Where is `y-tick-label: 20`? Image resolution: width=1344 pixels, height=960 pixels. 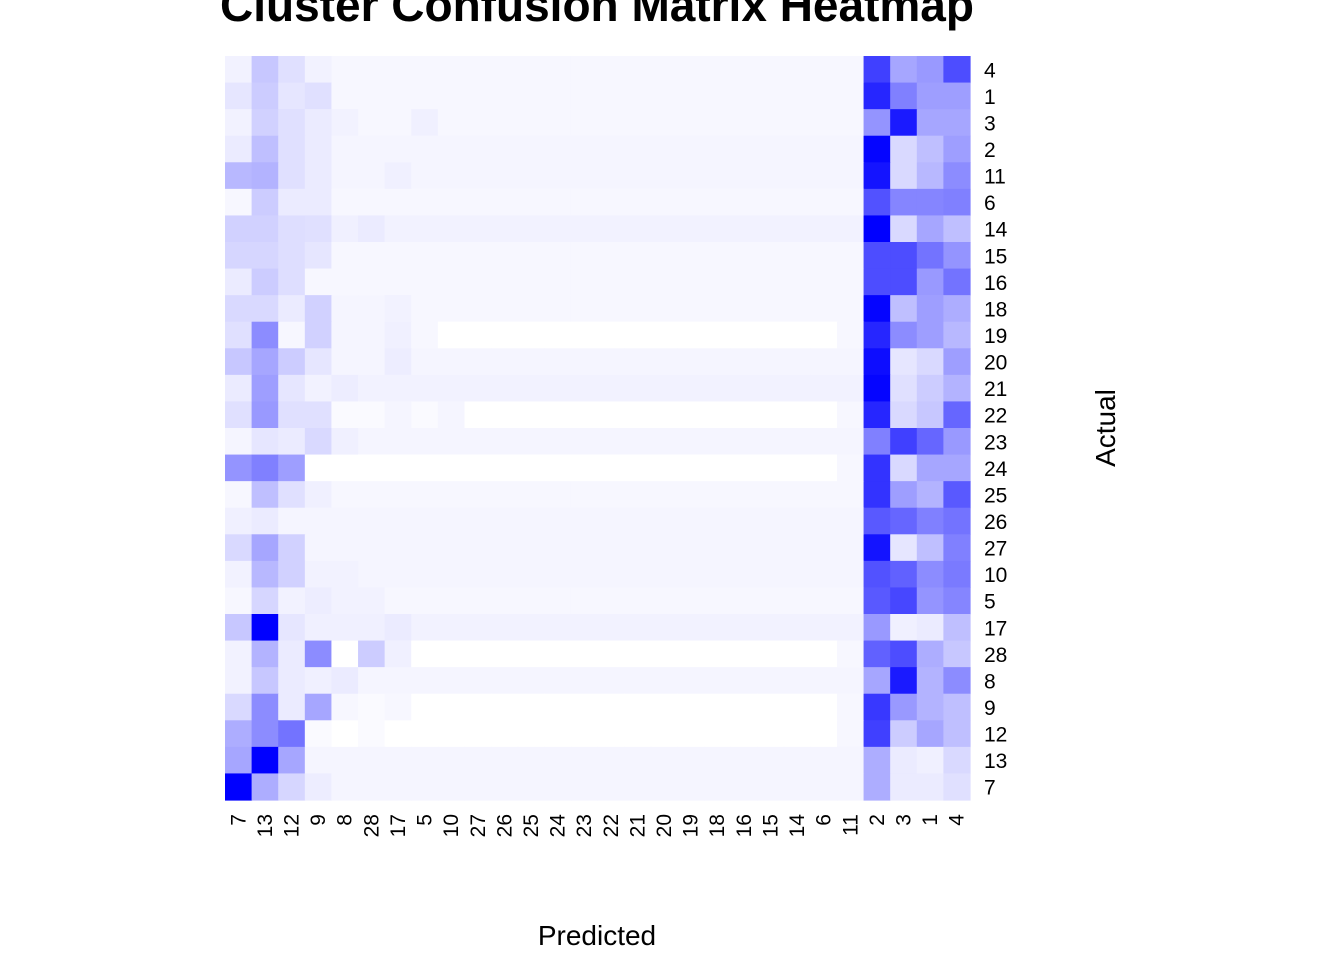 y-tick-label: 20 is located at coordinates (995, 363).